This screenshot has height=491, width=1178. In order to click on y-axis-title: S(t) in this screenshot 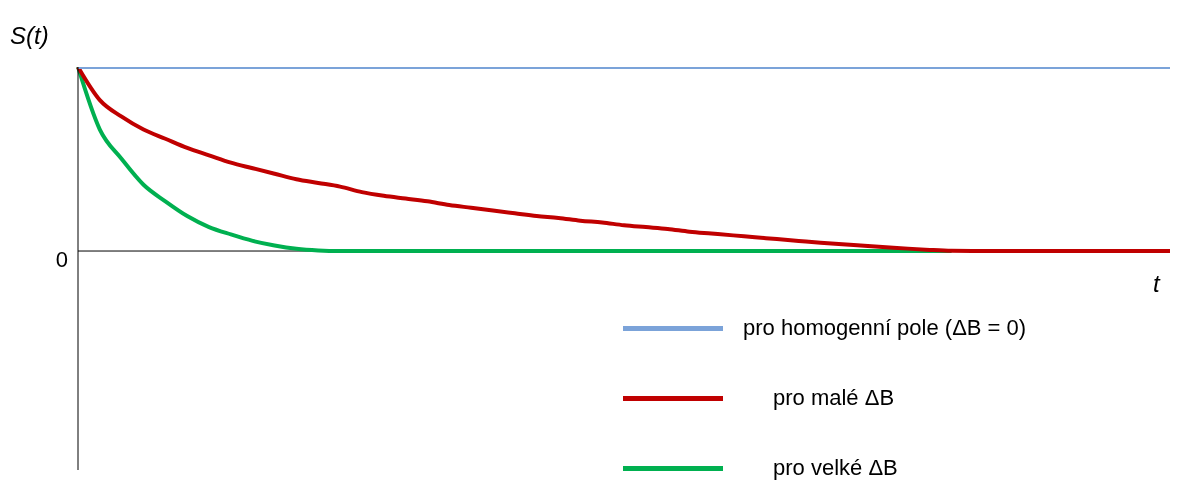, I will do `click(29, 36)`.